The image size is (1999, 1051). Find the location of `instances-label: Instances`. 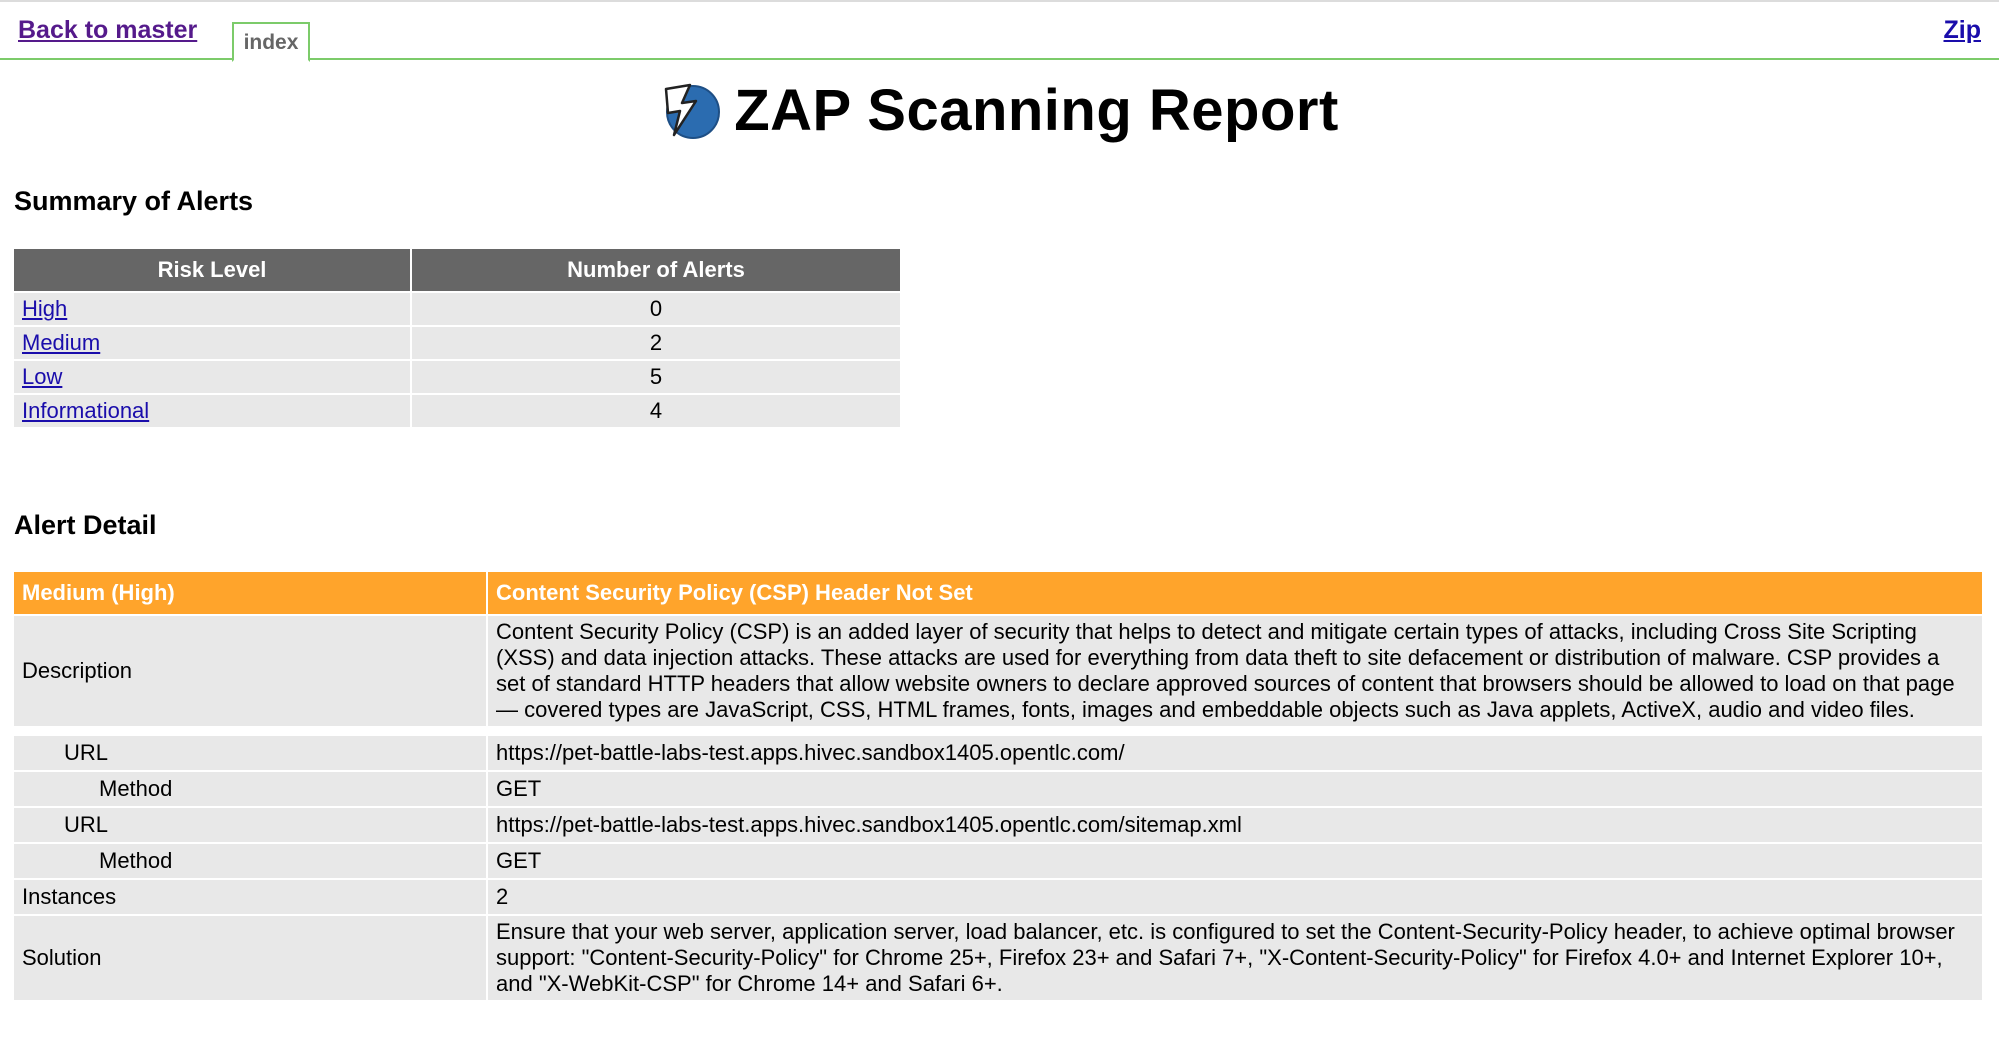

instances-label: Instances is located at coordinates (250, 897).